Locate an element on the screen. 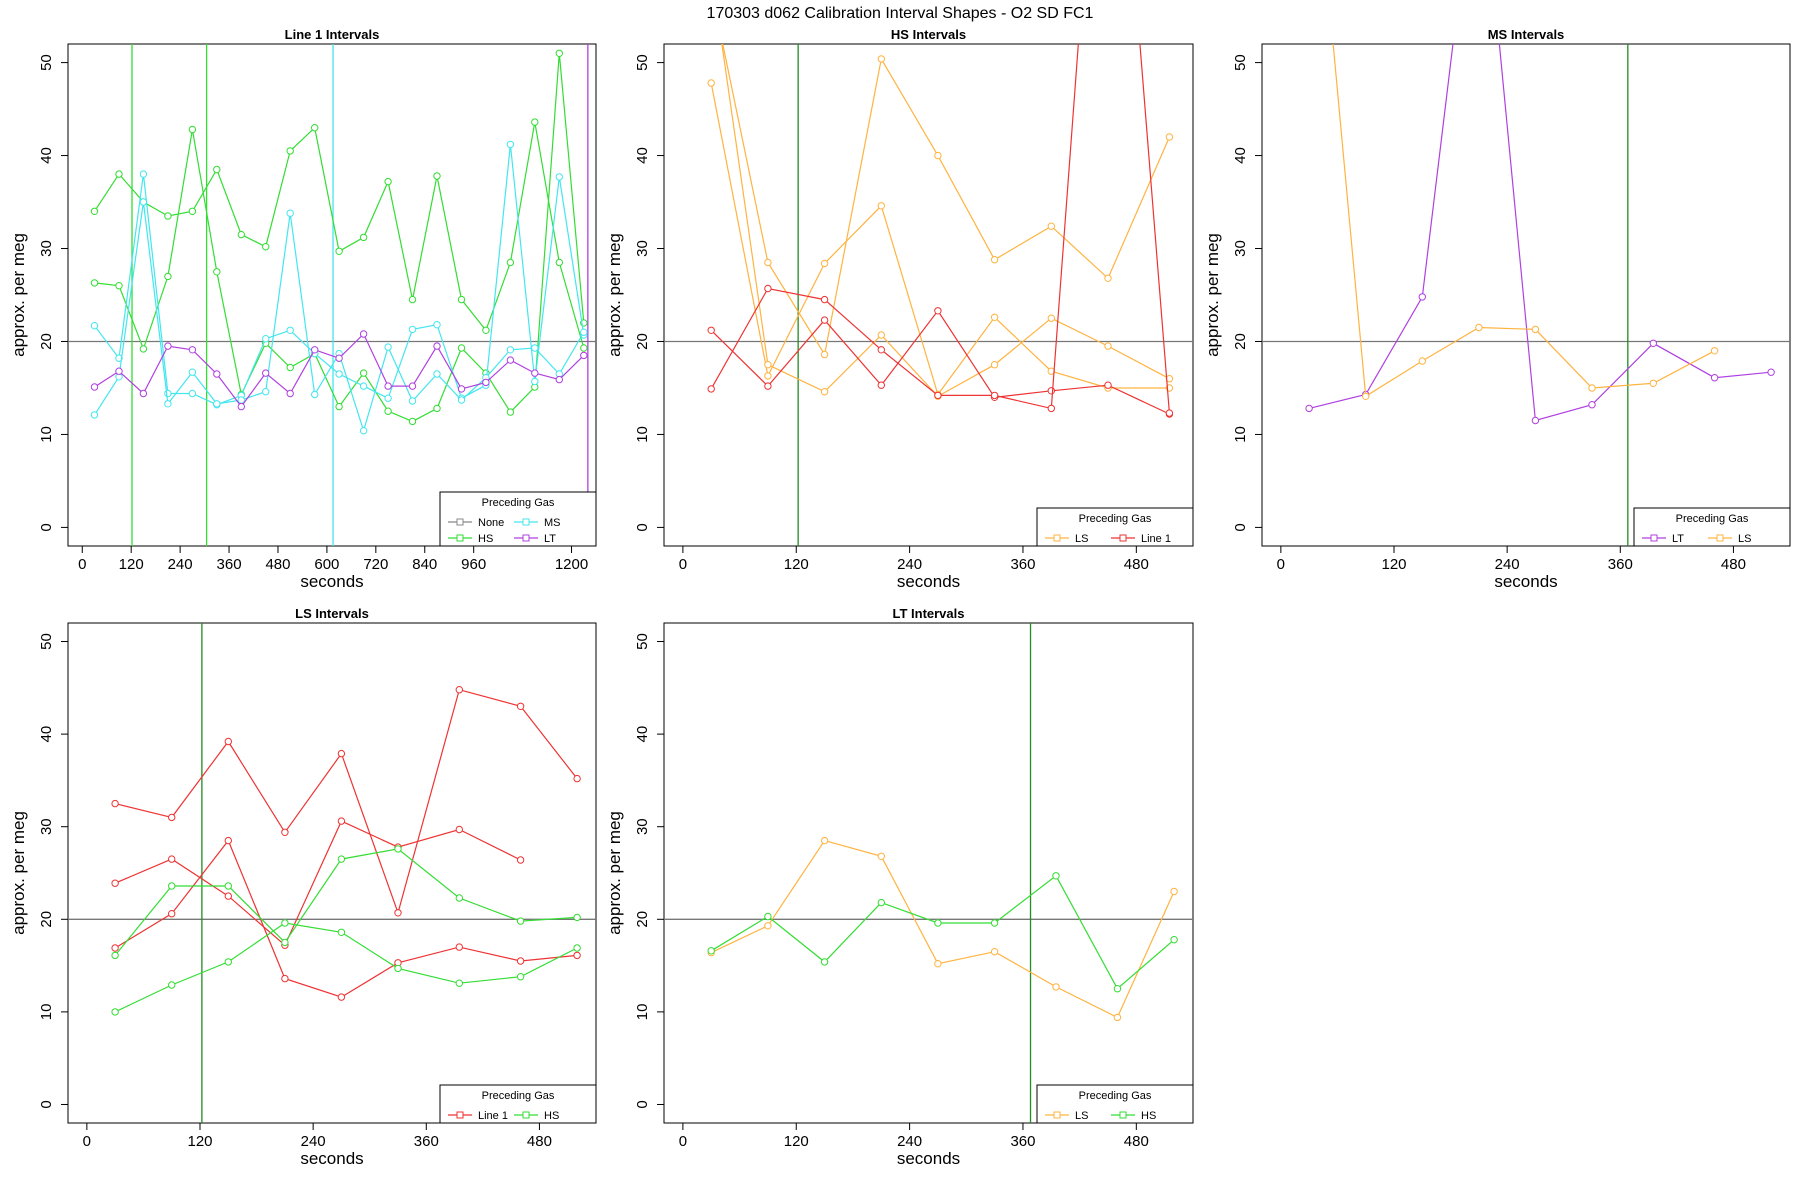  legend-label: Line 1 is located at coordinates (1156, 539).